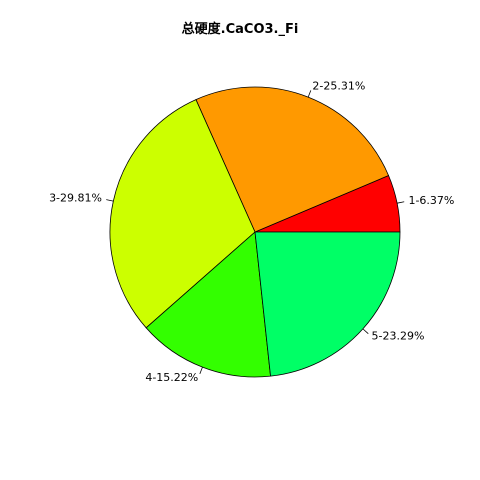 This screenshot has width=480, height=480. Describe the element at coordinates (338, 85) in the screenshot. I see `slice-label-2: 2-25.31%` at that location.